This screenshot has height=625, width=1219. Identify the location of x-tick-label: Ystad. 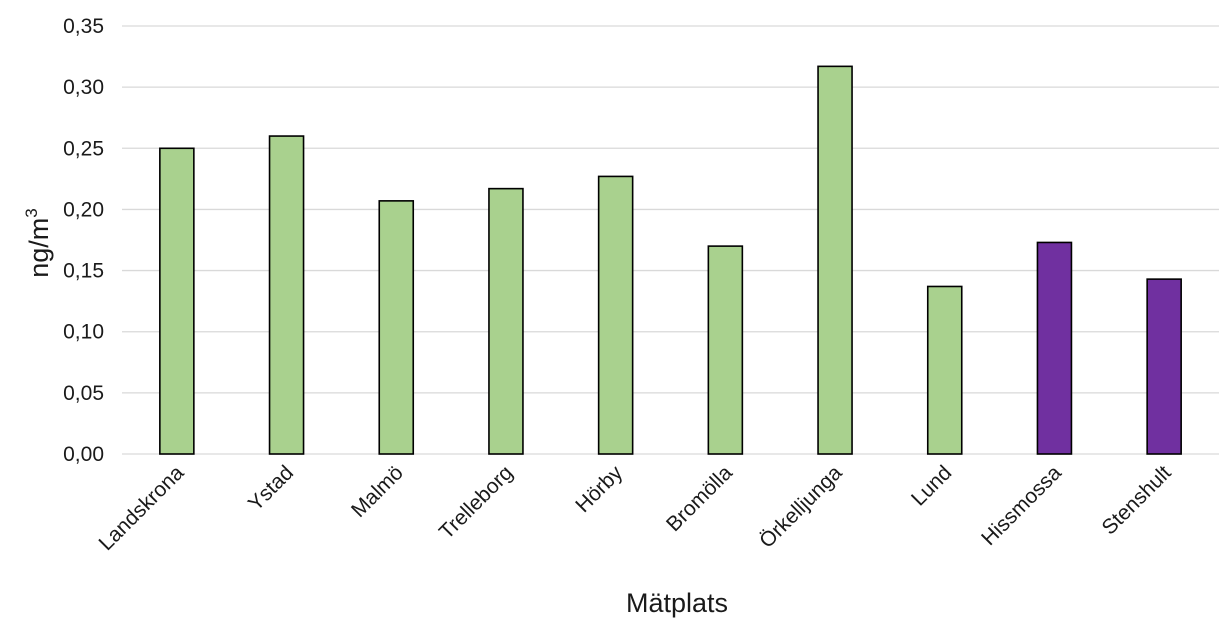
(271, 488).